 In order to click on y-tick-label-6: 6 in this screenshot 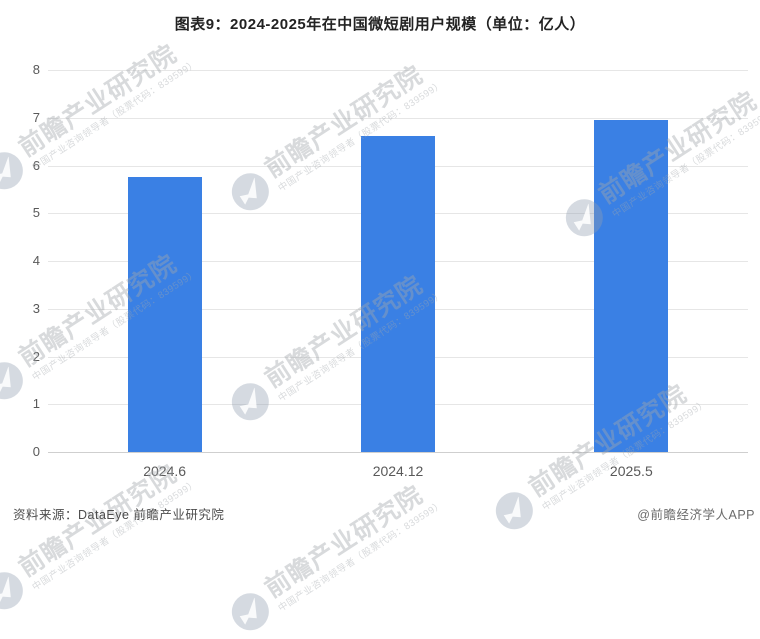, I will do `click(36, 165)`.